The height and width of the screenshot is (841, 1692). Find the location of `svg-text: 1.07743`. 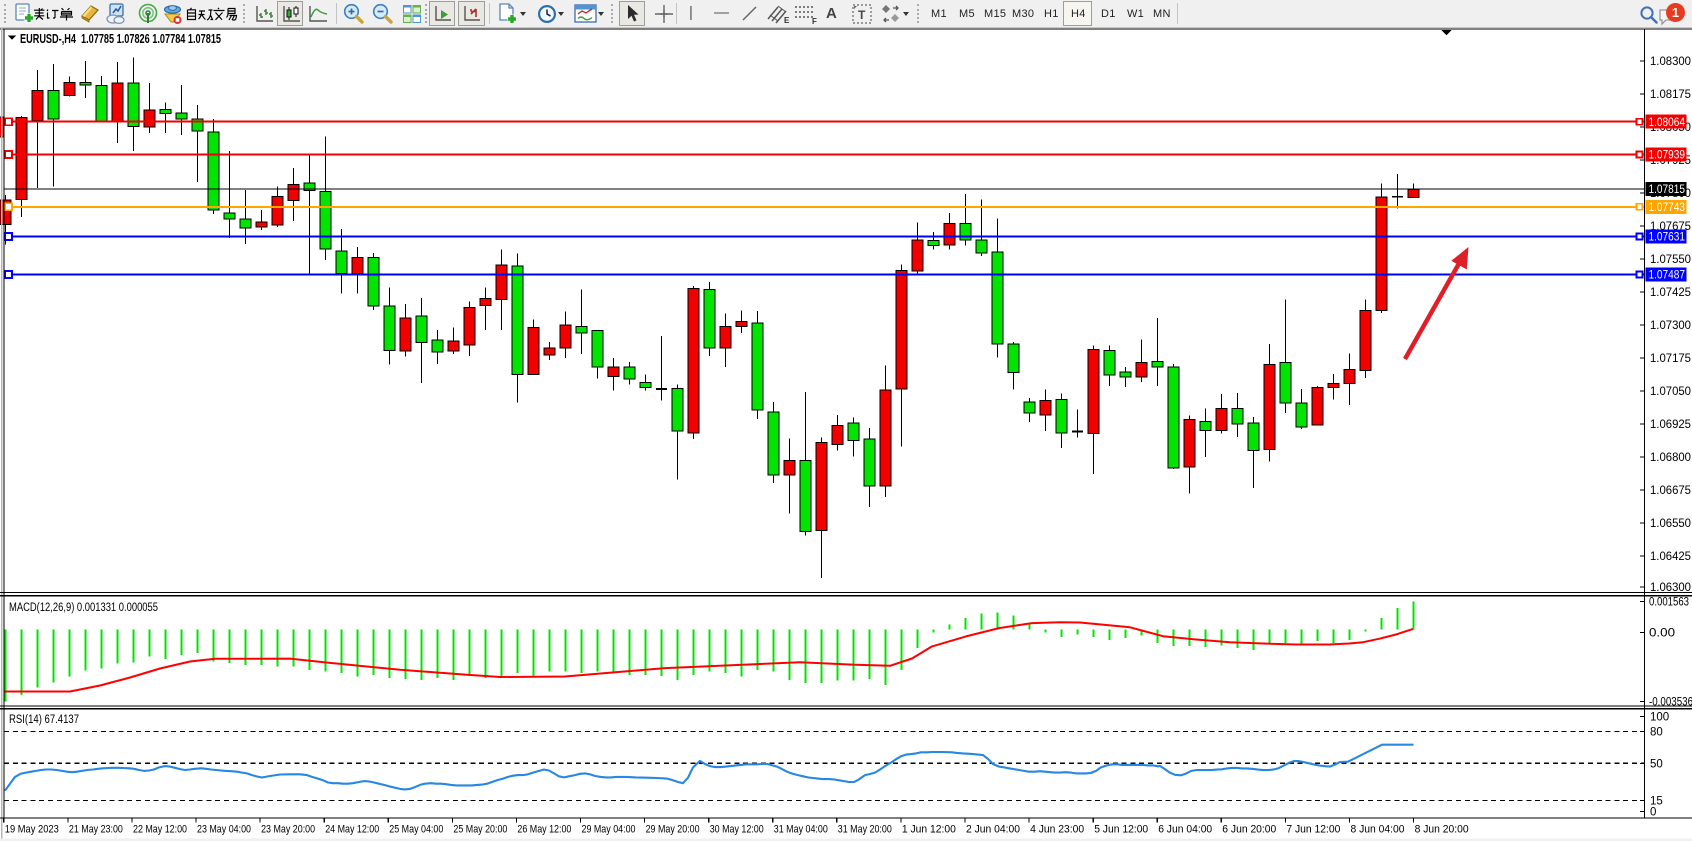

svg-text: 1.07743 is located at coordinates (1667, 208).